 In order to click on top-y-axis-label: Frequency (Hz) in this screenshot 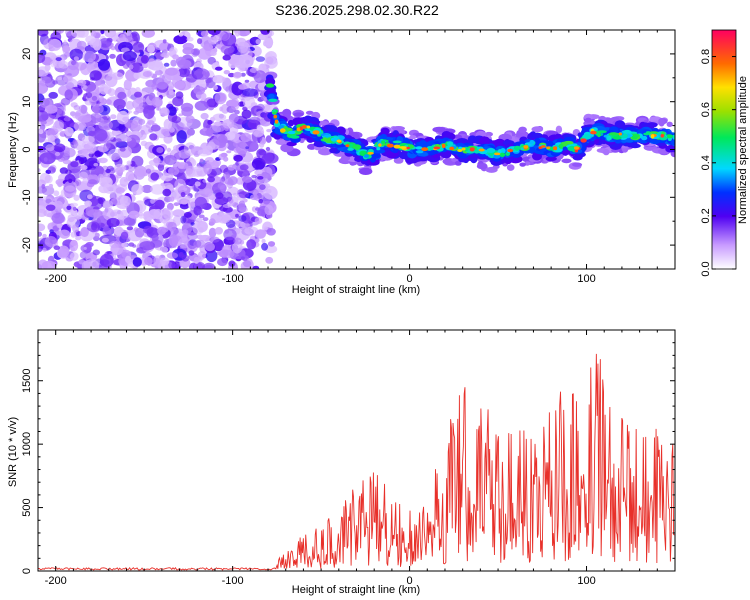, I will do `click(13, 150)`.